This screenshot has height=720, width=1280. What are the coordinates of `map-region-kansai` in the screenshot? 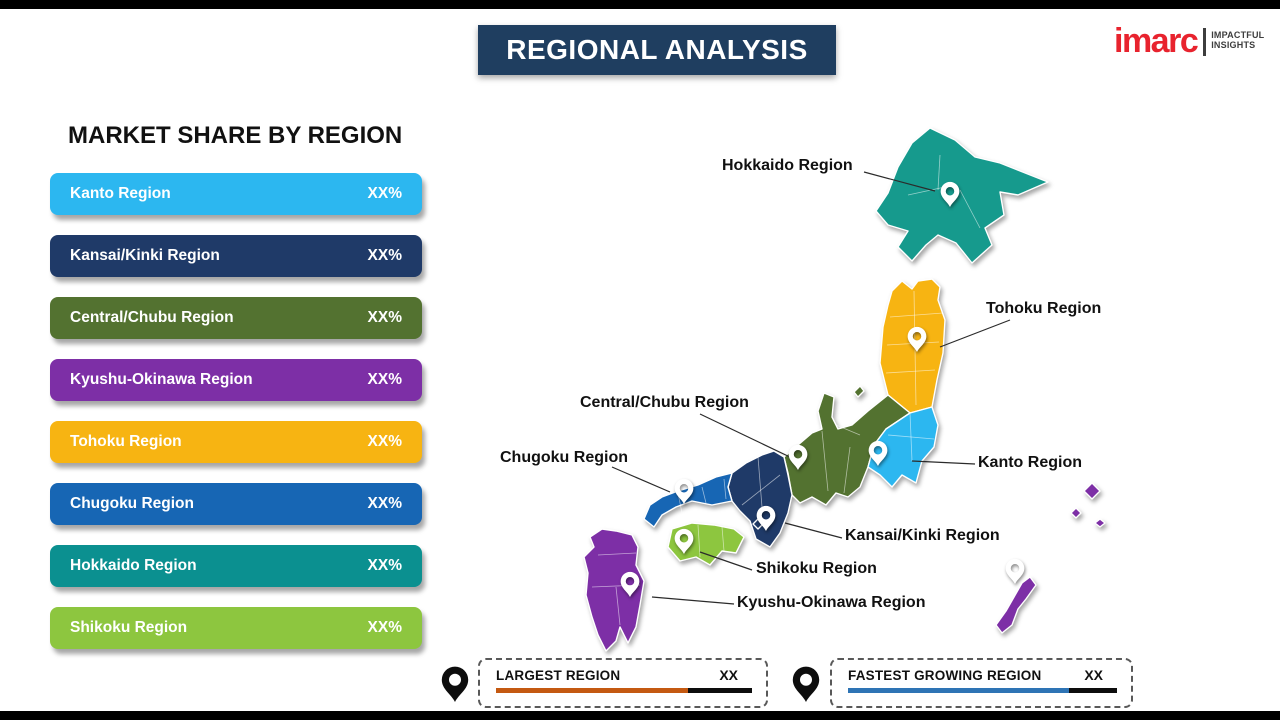 It's located at (760, 499).